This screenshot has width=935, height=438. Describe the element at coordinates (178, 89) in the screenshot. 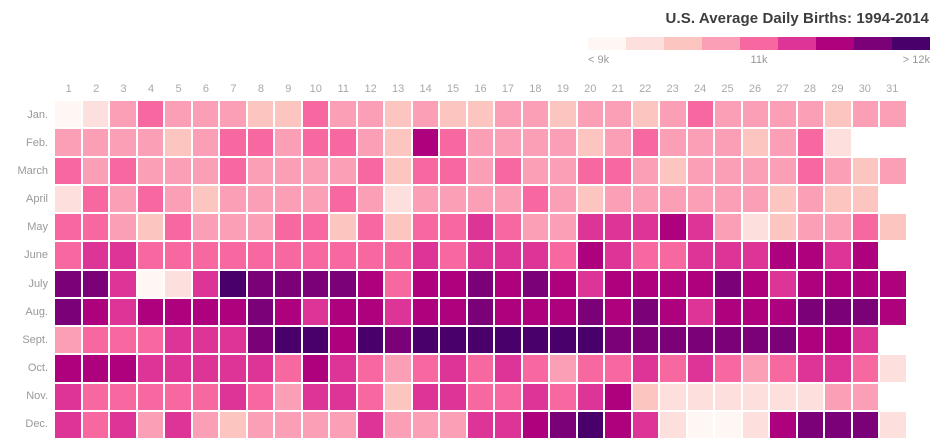

I see `day-header-5: 5` at that location.